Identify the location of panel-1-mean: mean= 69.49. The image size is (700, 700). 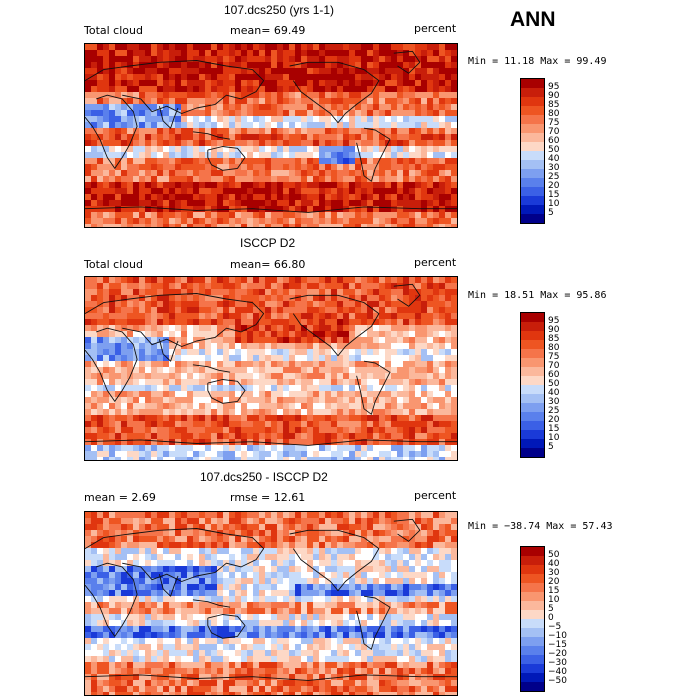
(268, 30).